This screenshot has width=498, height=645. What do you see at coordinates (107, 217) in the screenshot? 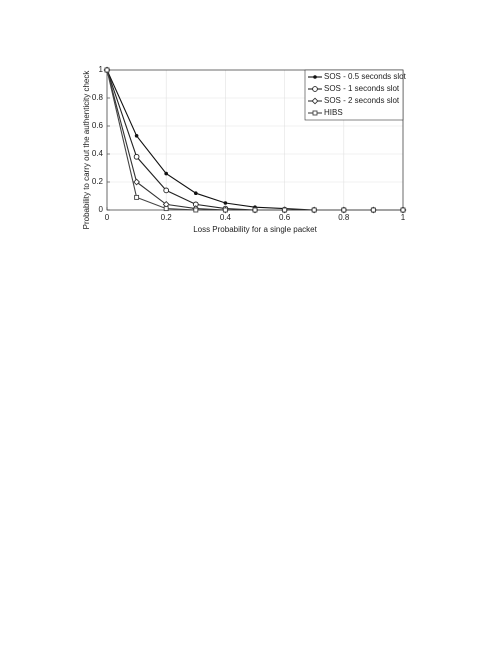
I see `x-tick-label: 0` at bounding box center [107, 217].